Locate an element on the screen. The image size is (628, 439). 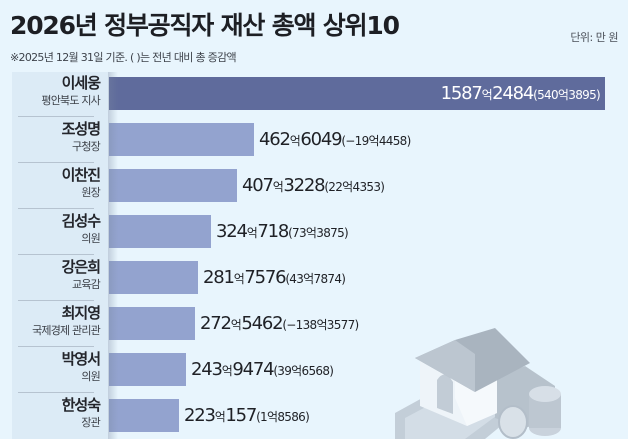
official-role: 구청장 is located at coordinates (86, 146).